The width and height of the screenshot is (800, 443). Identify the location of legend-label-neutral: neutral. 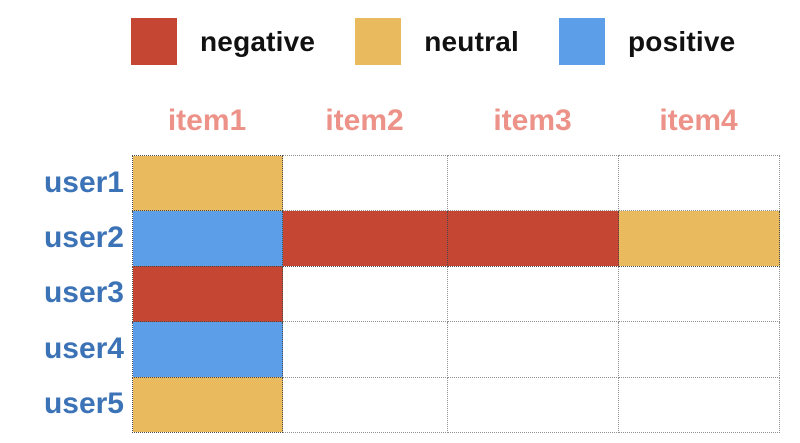
(471, 41).